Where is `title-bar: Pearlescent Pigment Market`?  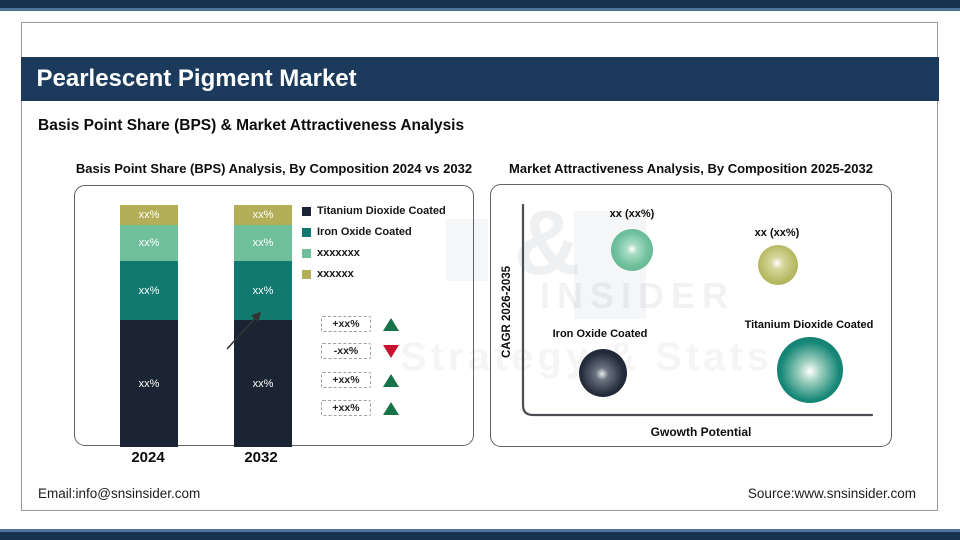
title-bar: Pearlescent Pigment Market is located at coordinates (479, 79).